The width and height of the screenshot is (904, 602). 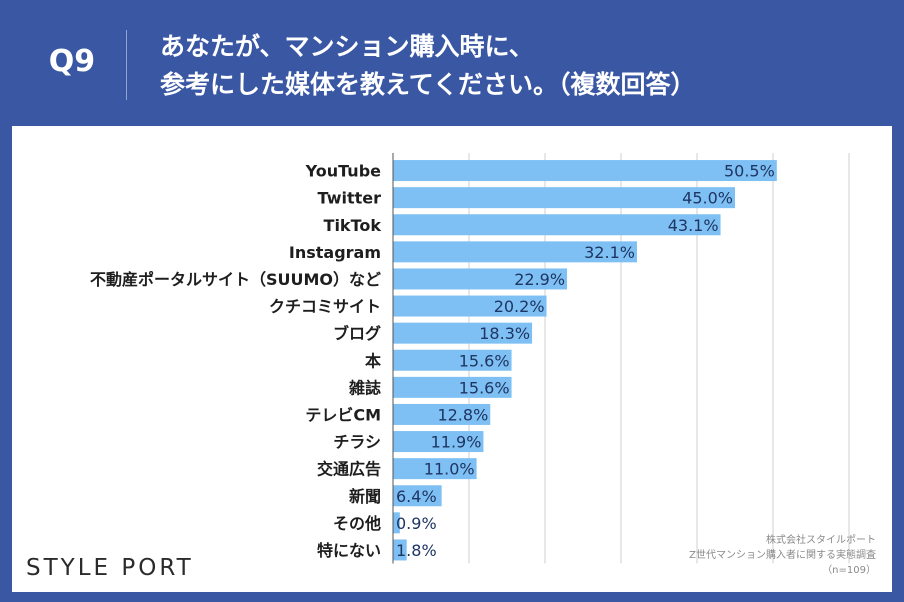 I want to click on category-label: 交通広告, so click(x=349, y=469).